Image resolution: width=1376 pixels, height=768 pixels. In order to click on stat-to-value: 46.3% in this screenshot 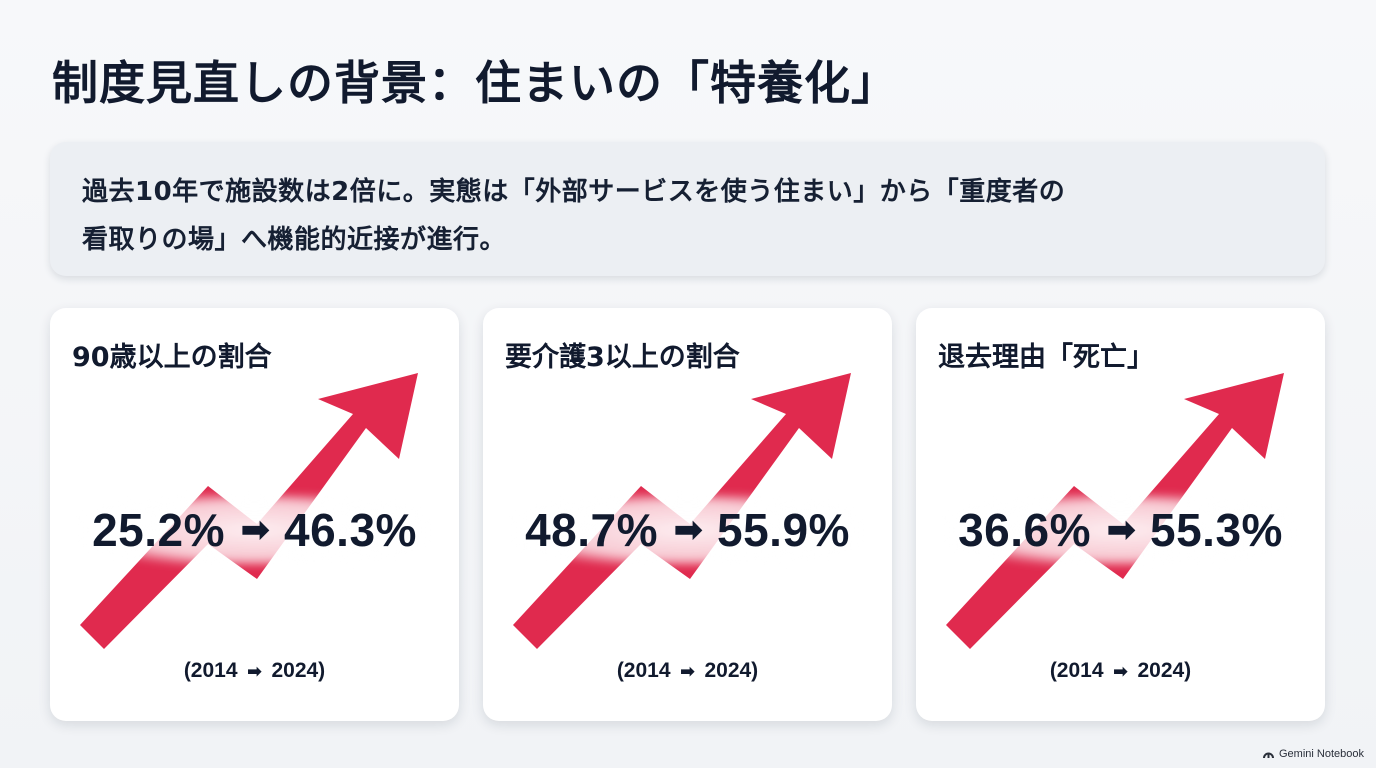, I will do `click(350, 530)`.